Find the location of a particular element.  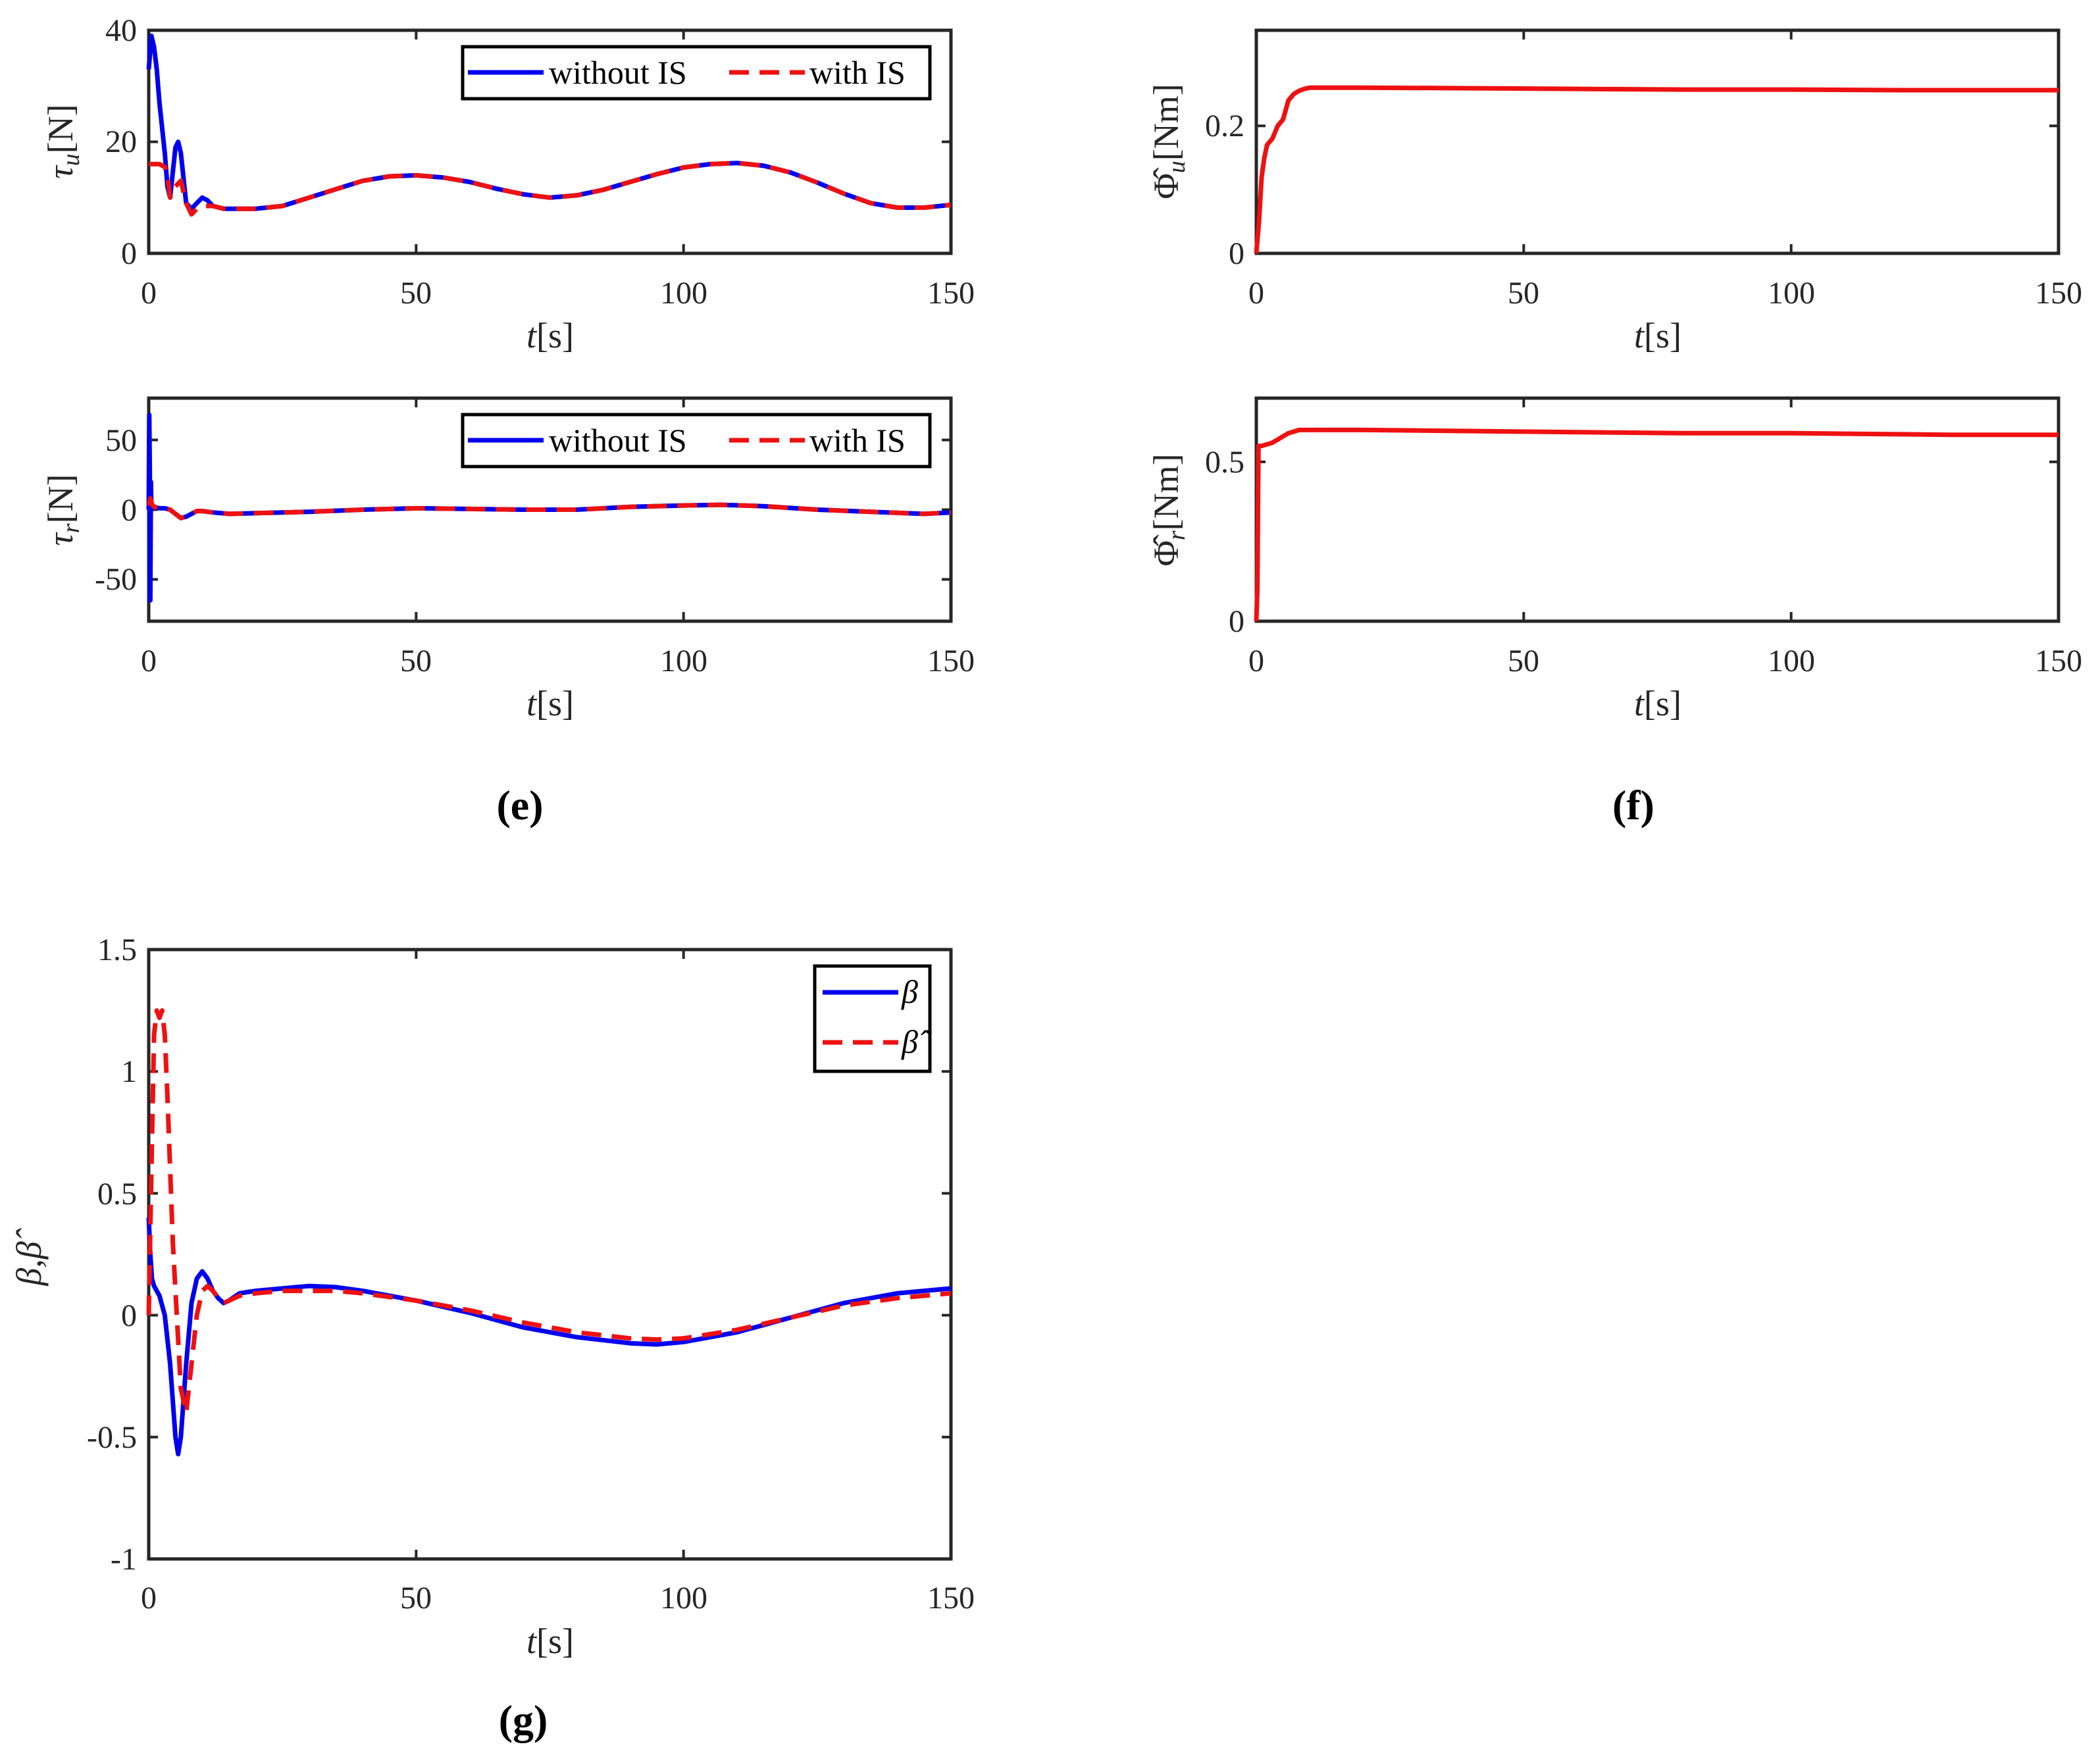

xtick-label-e-top-0: 0 is located at coordinates (149, 293).